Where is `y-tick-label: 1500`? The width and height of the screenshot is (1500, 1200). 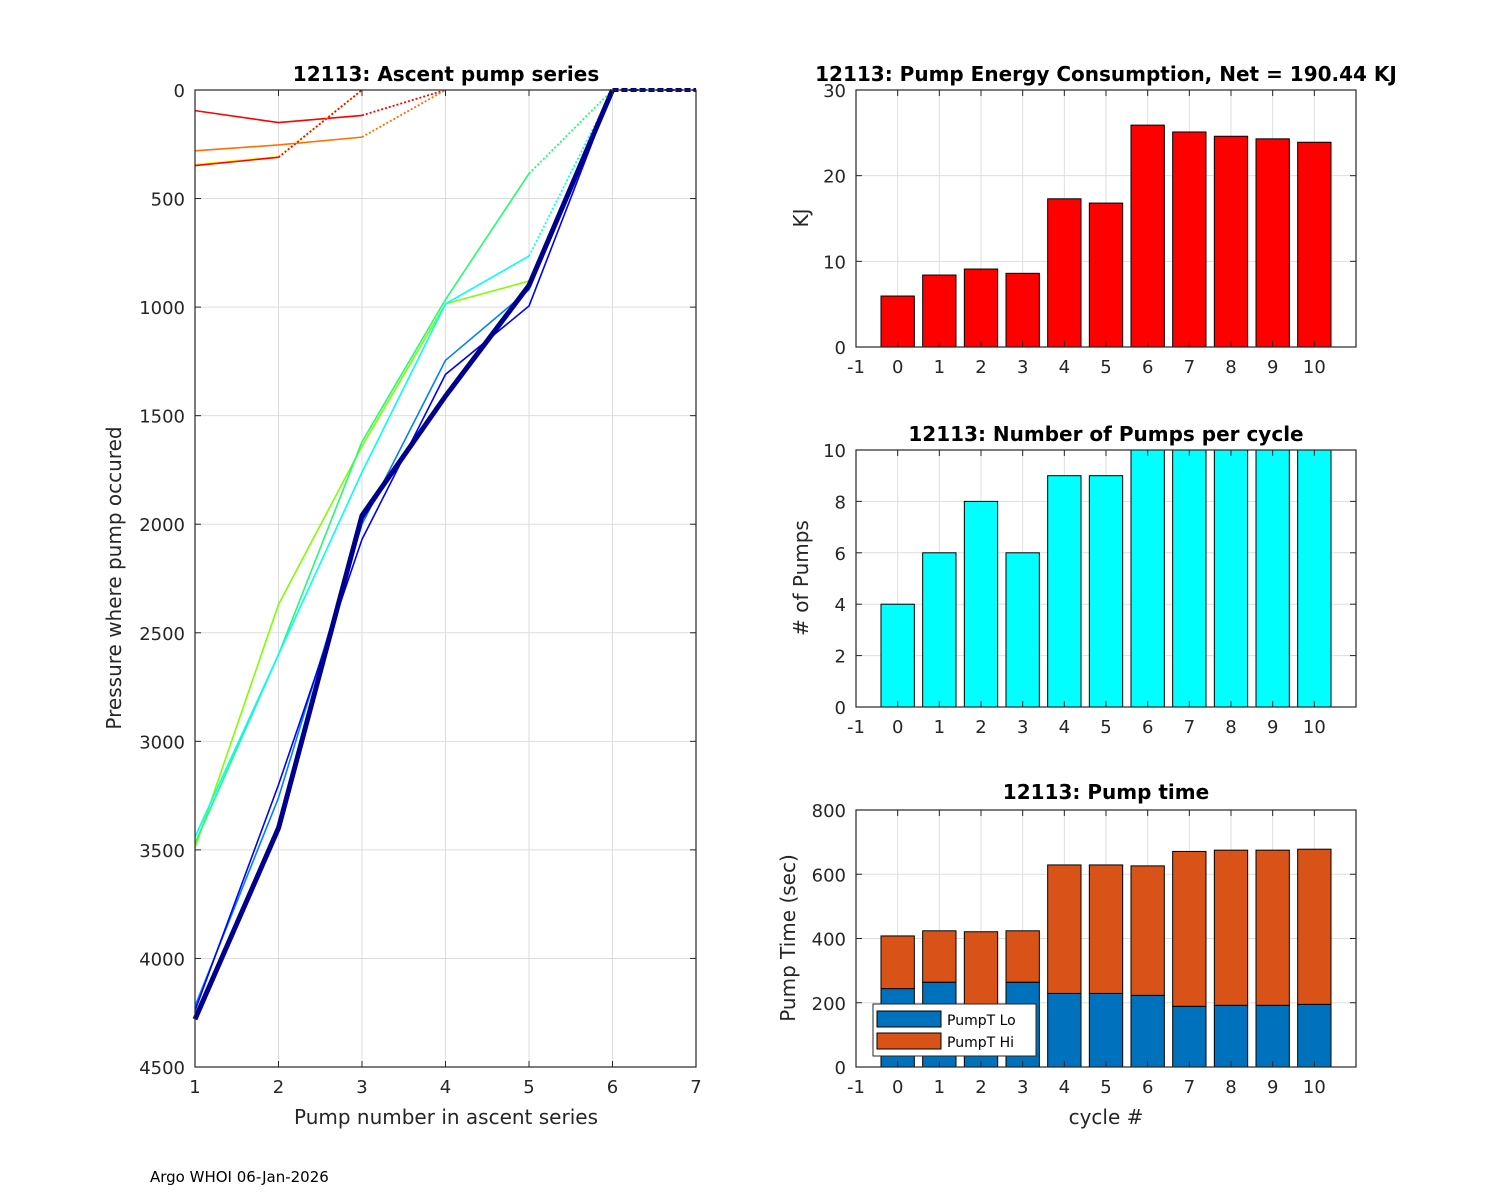 y-tick-label: 1500 is located at coordinates (162, 417).